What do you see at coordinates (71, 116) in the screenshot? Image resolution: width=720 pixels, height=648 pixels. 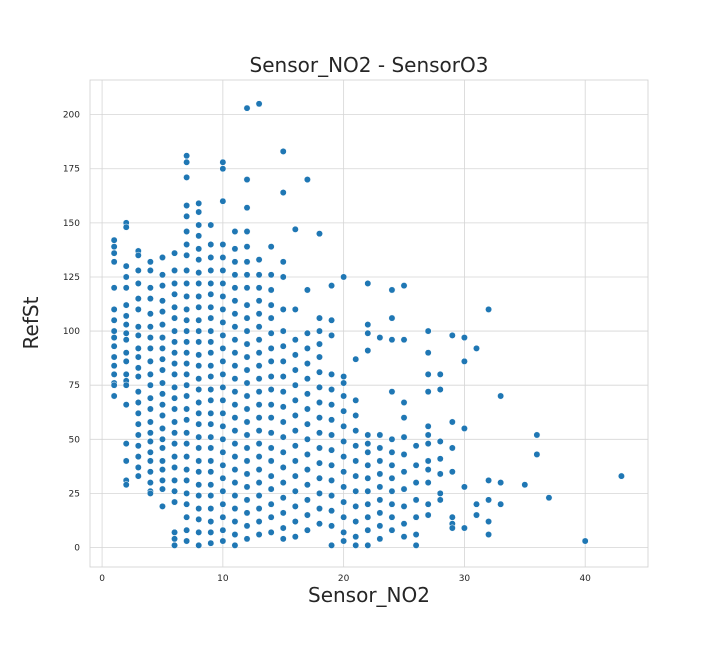 I see `y-tick-label: 200` at bounding box center [71, 116].